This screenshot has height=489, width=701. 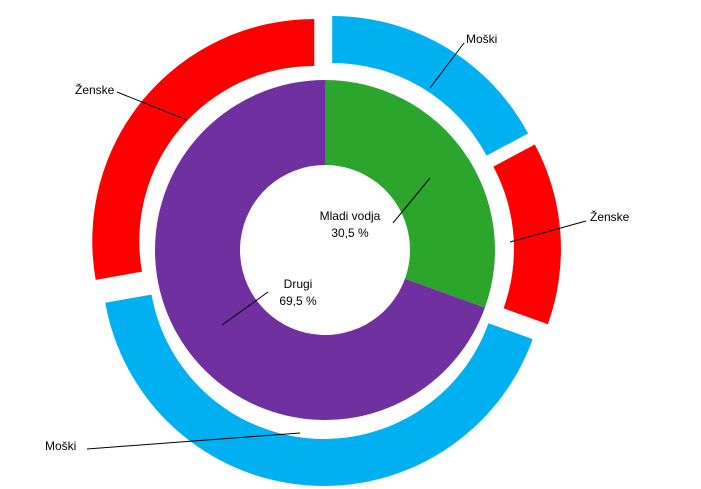 I want to click on inner-value-label: 30,5 %, so click(x=350, y=233).